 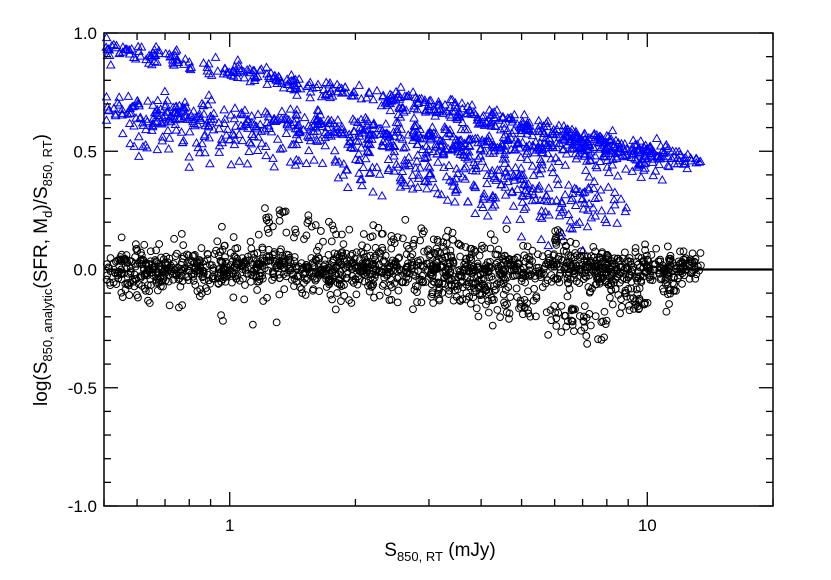 I want to click on y-axis-label-part: d, so click(x=47, y=214).